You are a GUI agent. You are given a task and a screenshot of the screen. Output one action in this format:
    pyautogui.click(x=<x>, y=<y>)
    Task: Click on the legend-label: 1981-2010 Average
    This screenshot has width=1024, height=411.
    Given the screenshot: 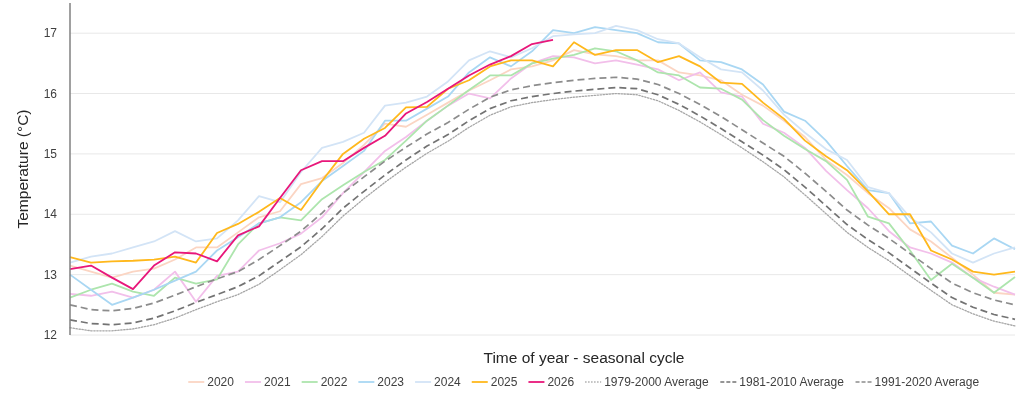 What is the action you would take?
    pyautogui.click(x=792, y=382)
    